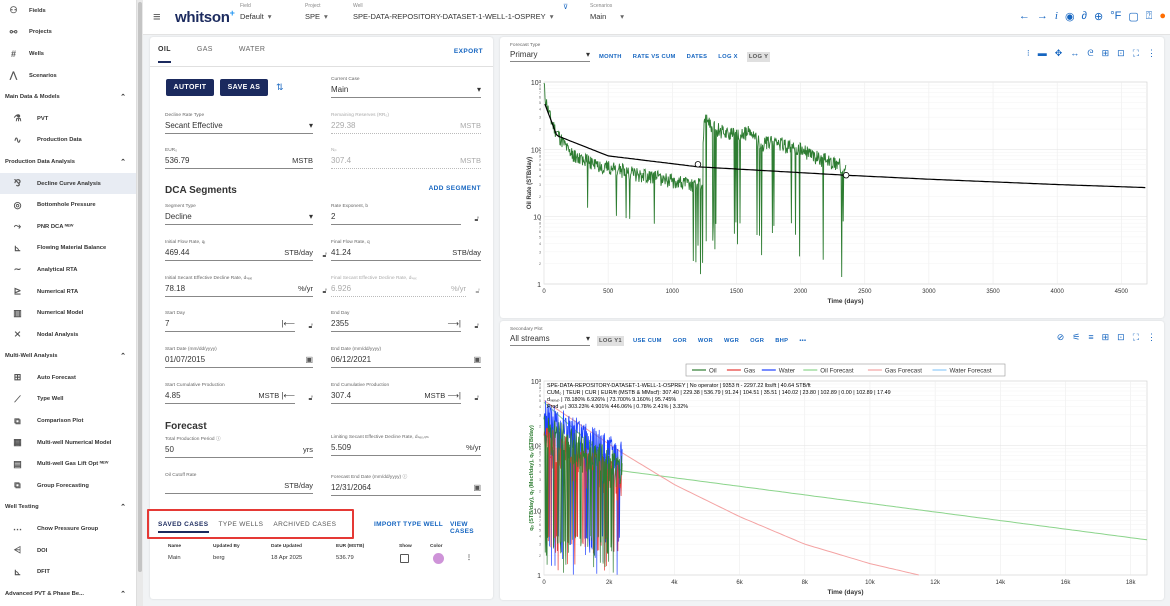  What do you see at coordinates (1162, 16) in the screenshot?
I see `user-avatar-icon: ●` at bounding box center [1162, 16].